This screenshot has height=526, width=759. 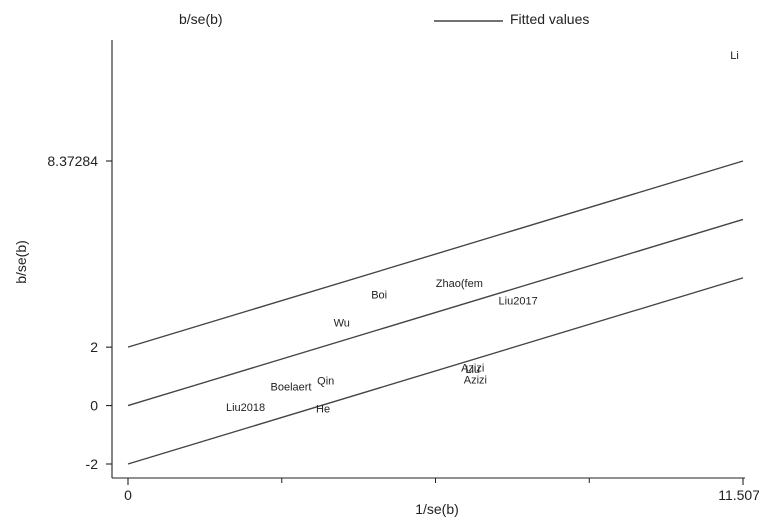 I want to click on point-label-liu2018: Liu2018, so click(x=245, y=408).